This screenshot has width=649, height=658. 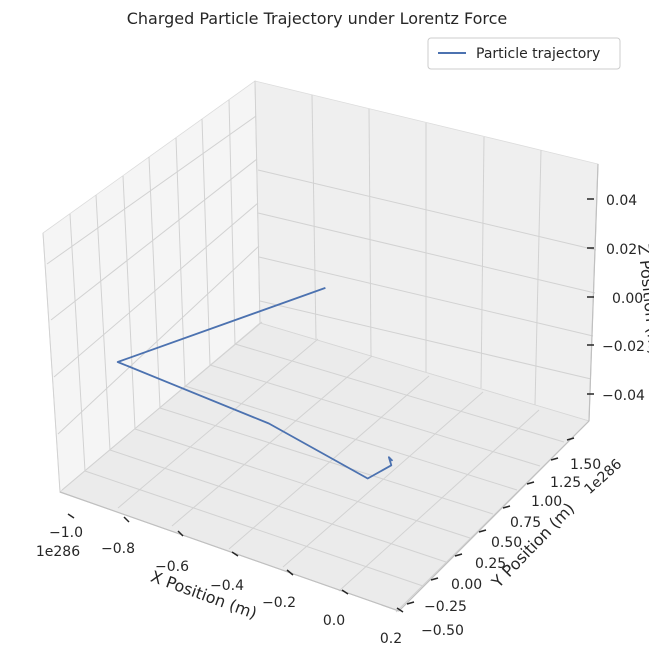 I want to click on trajectory-line, so click(x=255, y=383).